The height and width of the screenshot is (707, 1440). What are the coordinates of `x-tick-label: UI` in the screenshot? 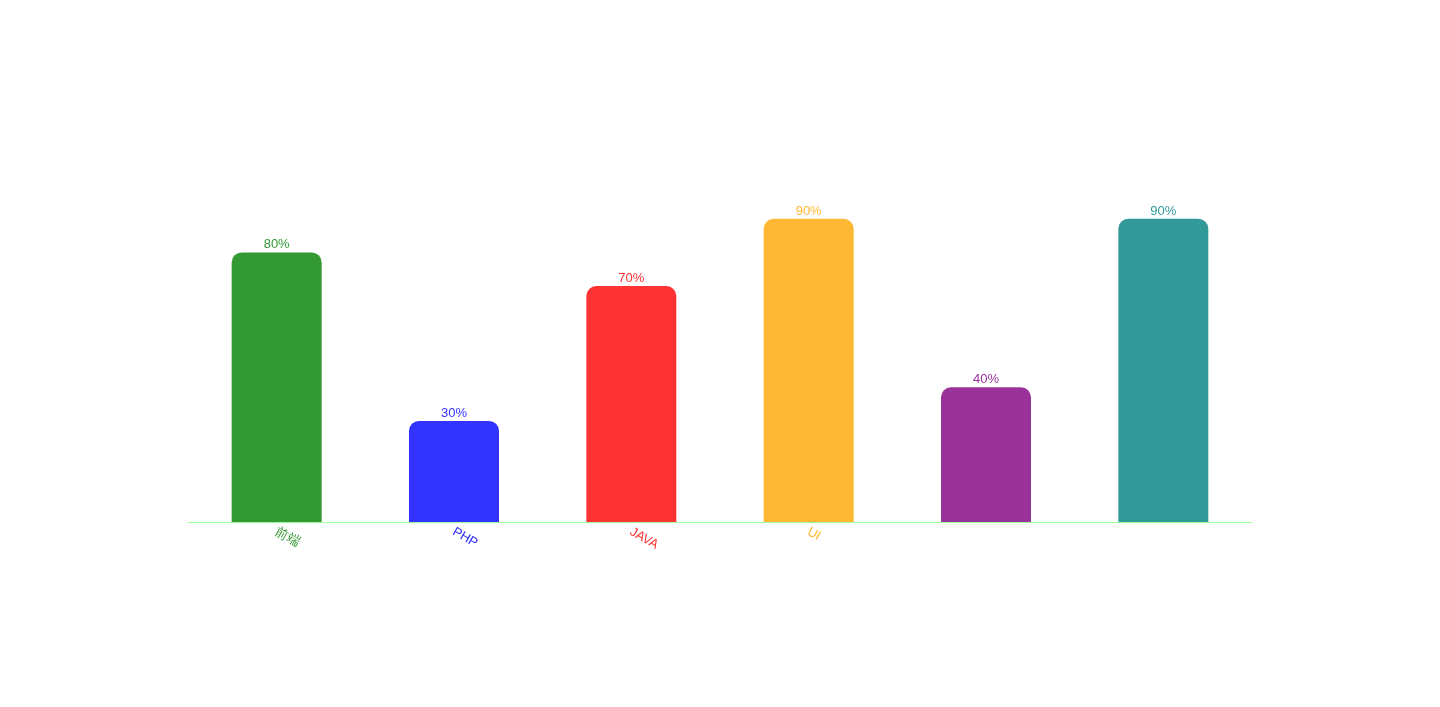 It's located at (814, 533).